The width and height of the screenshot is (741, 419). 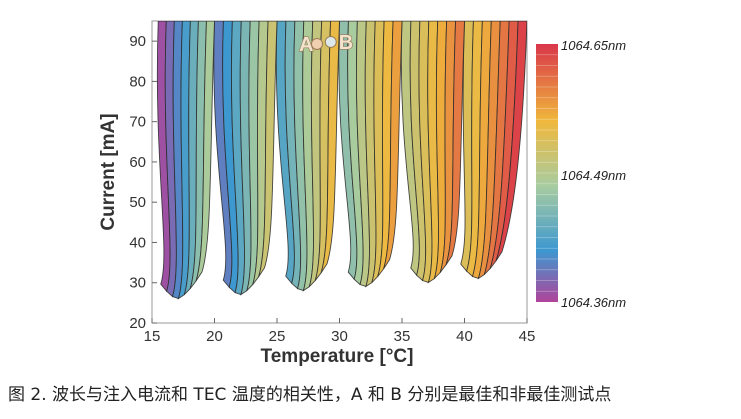 What do you see at coordinates (137, 81) in the screenshot?
I see `y-tick-label: 80` at bounding box center [137, 81].